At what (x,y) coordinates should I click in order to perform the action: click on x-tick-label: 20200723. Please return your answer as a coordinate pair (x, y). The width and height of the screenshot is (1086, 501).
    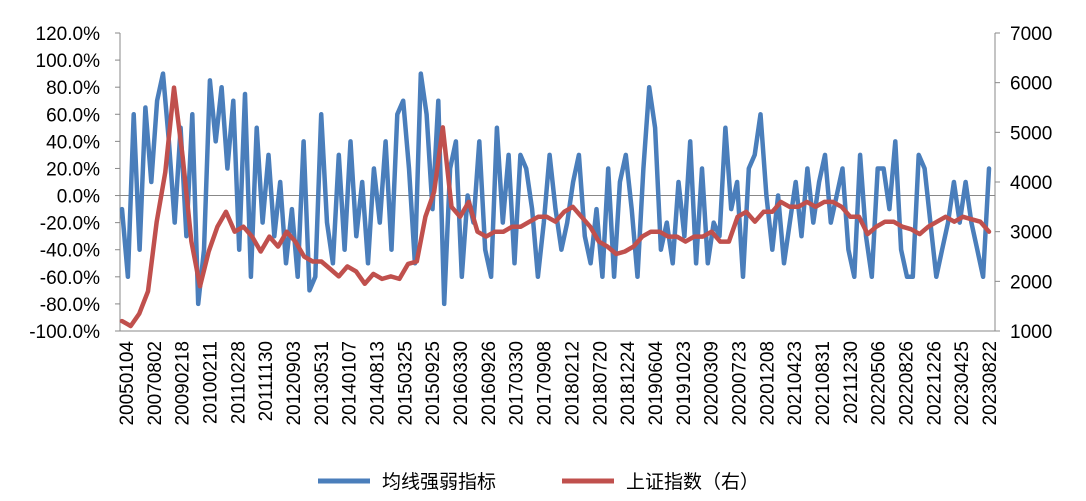
    Looking at the image, I should click on (739, 383).